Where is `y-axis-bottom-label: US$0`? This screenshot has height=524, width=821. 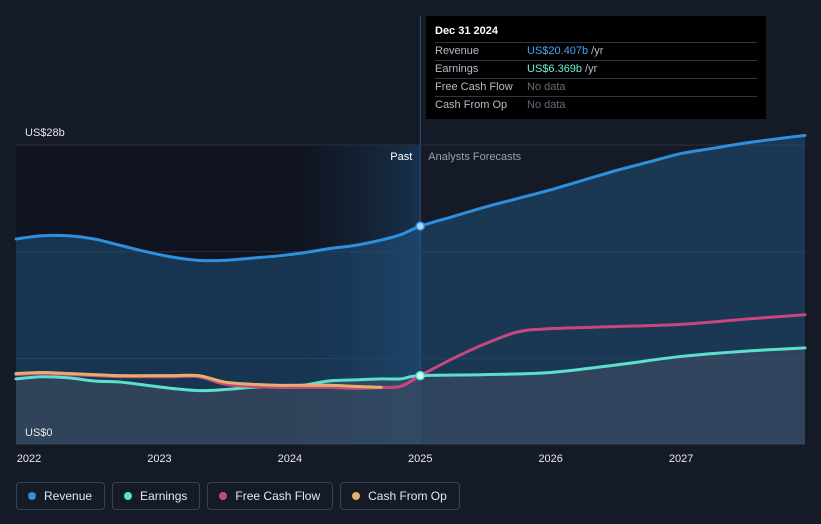
y-axis-bottom-label: US$0 is located at coordinates (39, 433).